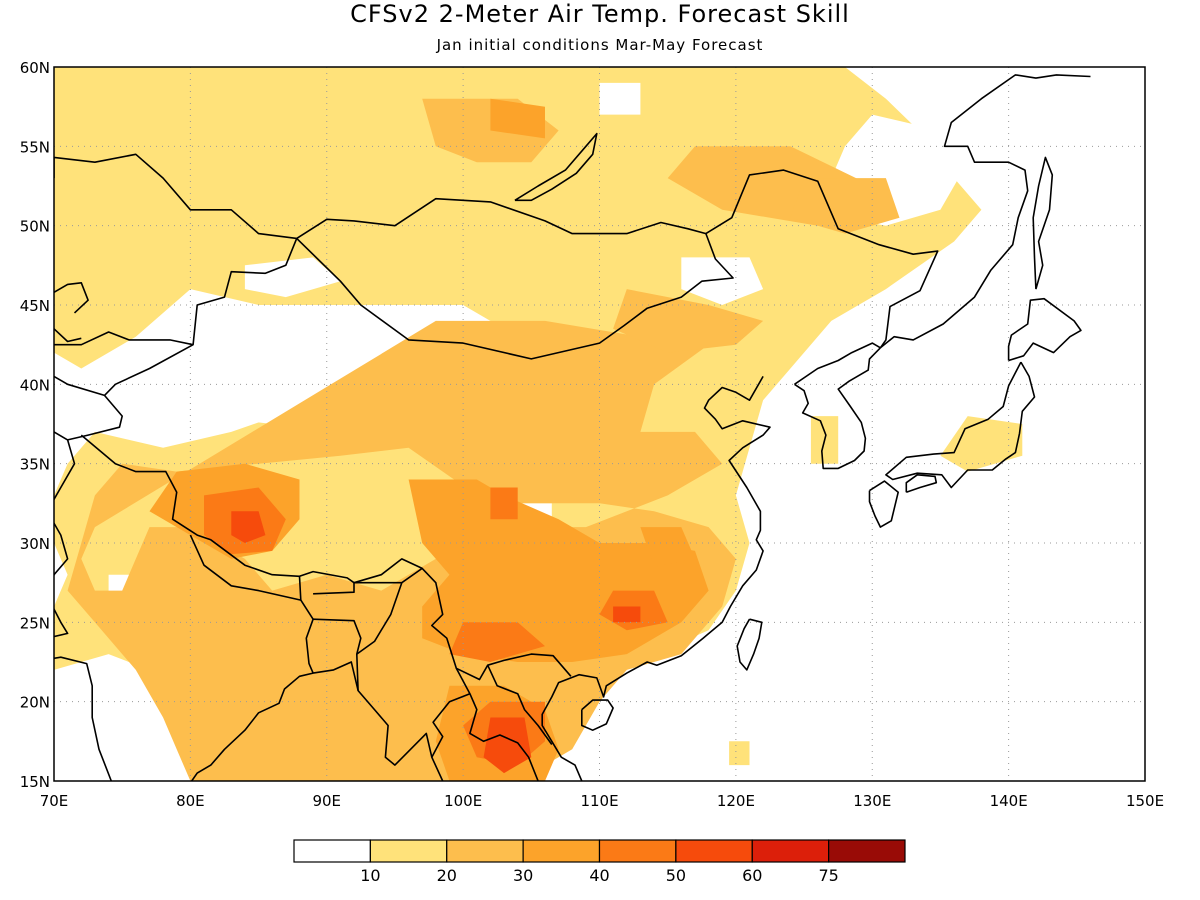 The height and width of the screenshot is (900, 1200). I want to click on colorbar-tick-label: 60, so click(752, 875).